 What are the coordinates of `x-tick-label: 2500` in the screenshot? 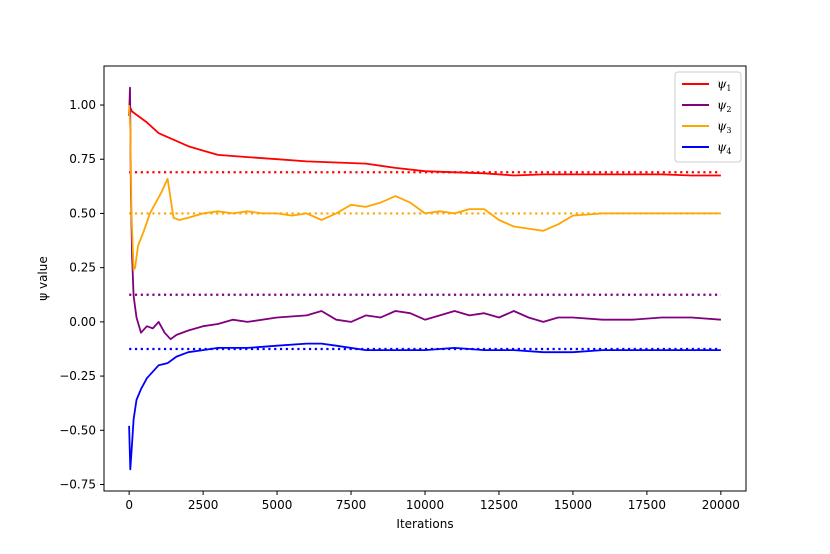 It's located at (203, 505).